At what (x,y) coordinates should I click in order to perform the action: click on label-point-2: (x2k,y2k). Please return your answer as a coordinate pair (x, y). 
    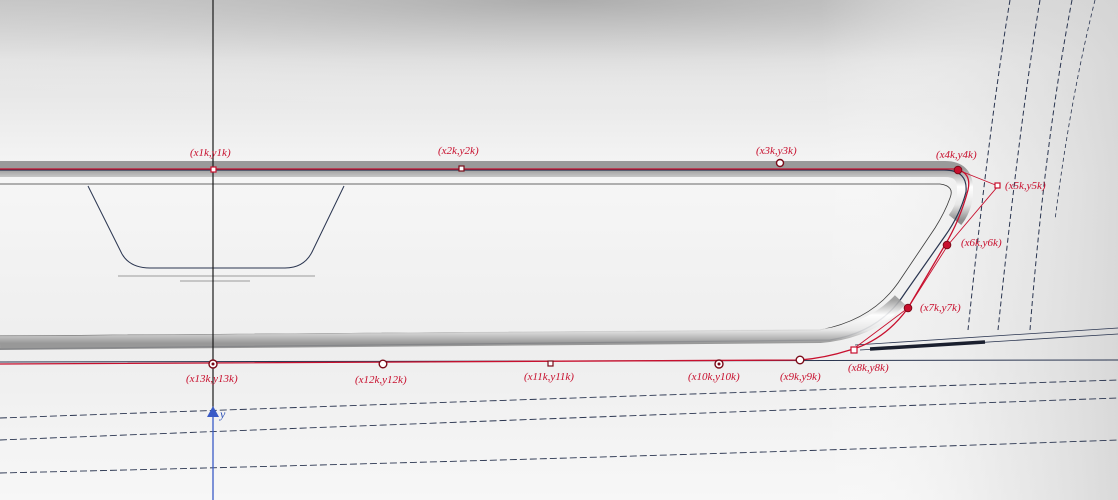
    Looking at the image, I should click on (458, 151).